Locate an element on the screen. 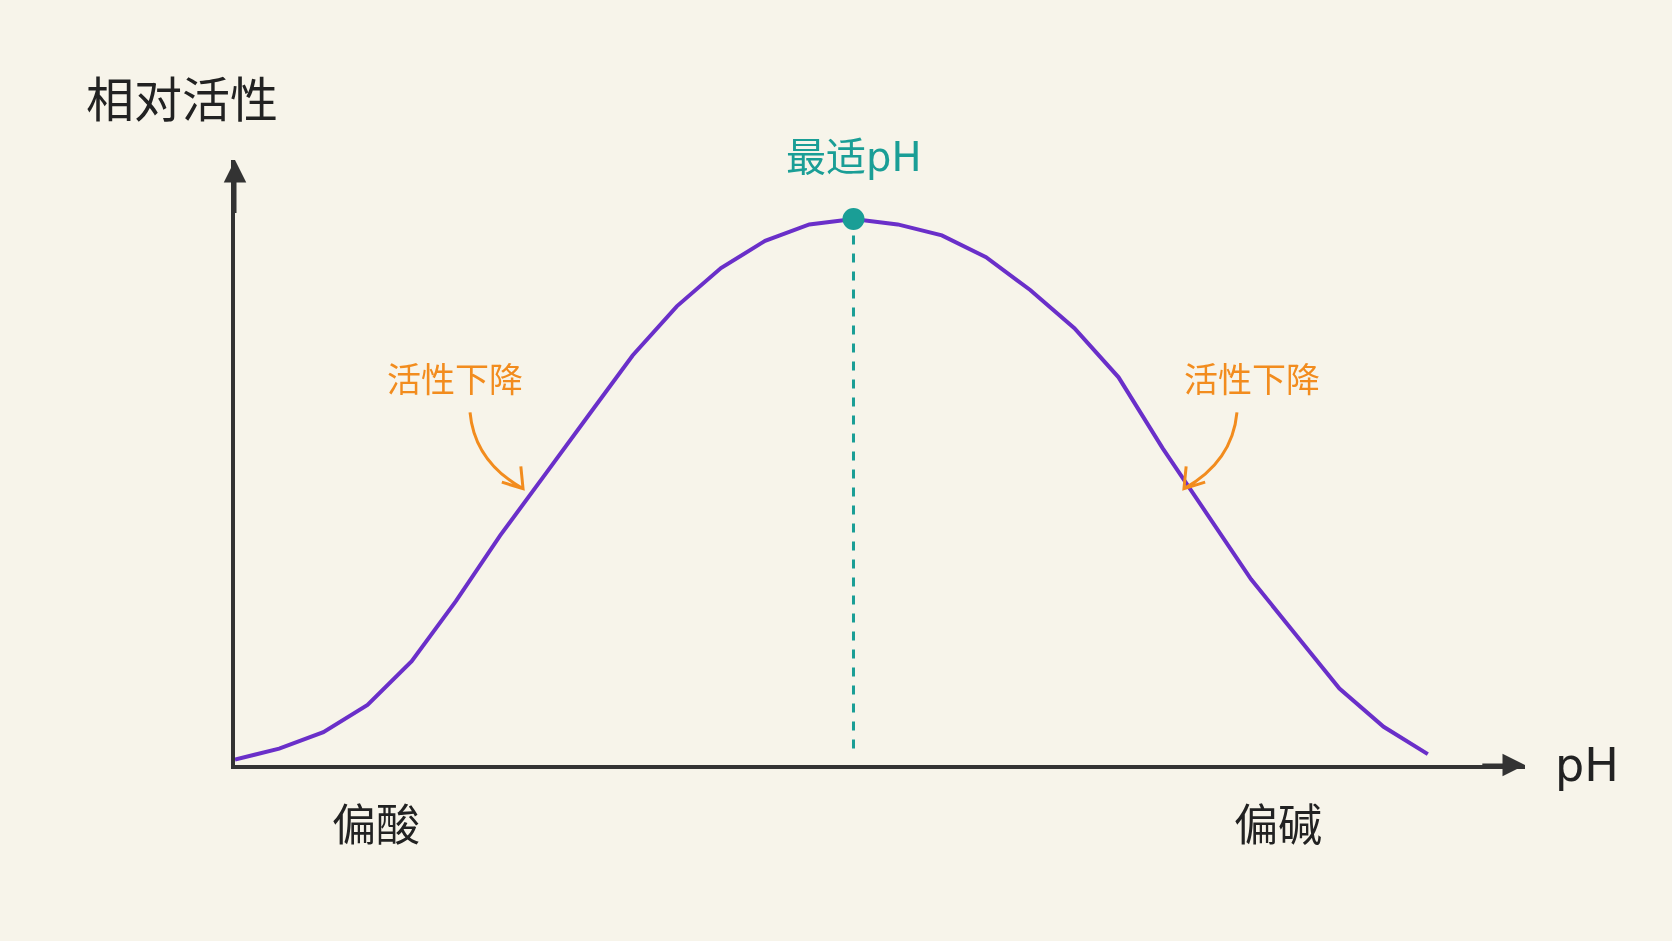 The height and width of the screenshot is (941, 1672). text: 偏酸 is located at coordinates (376, 825).